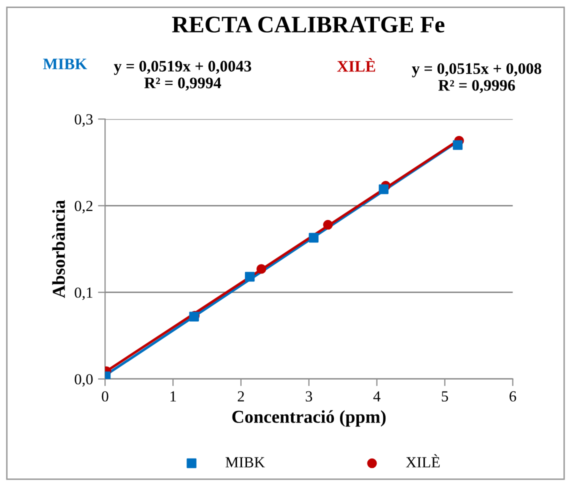 Image resolution: width=571 pixels, height=484 pixels. I want to click on text: MIBK, so click(65, 64).